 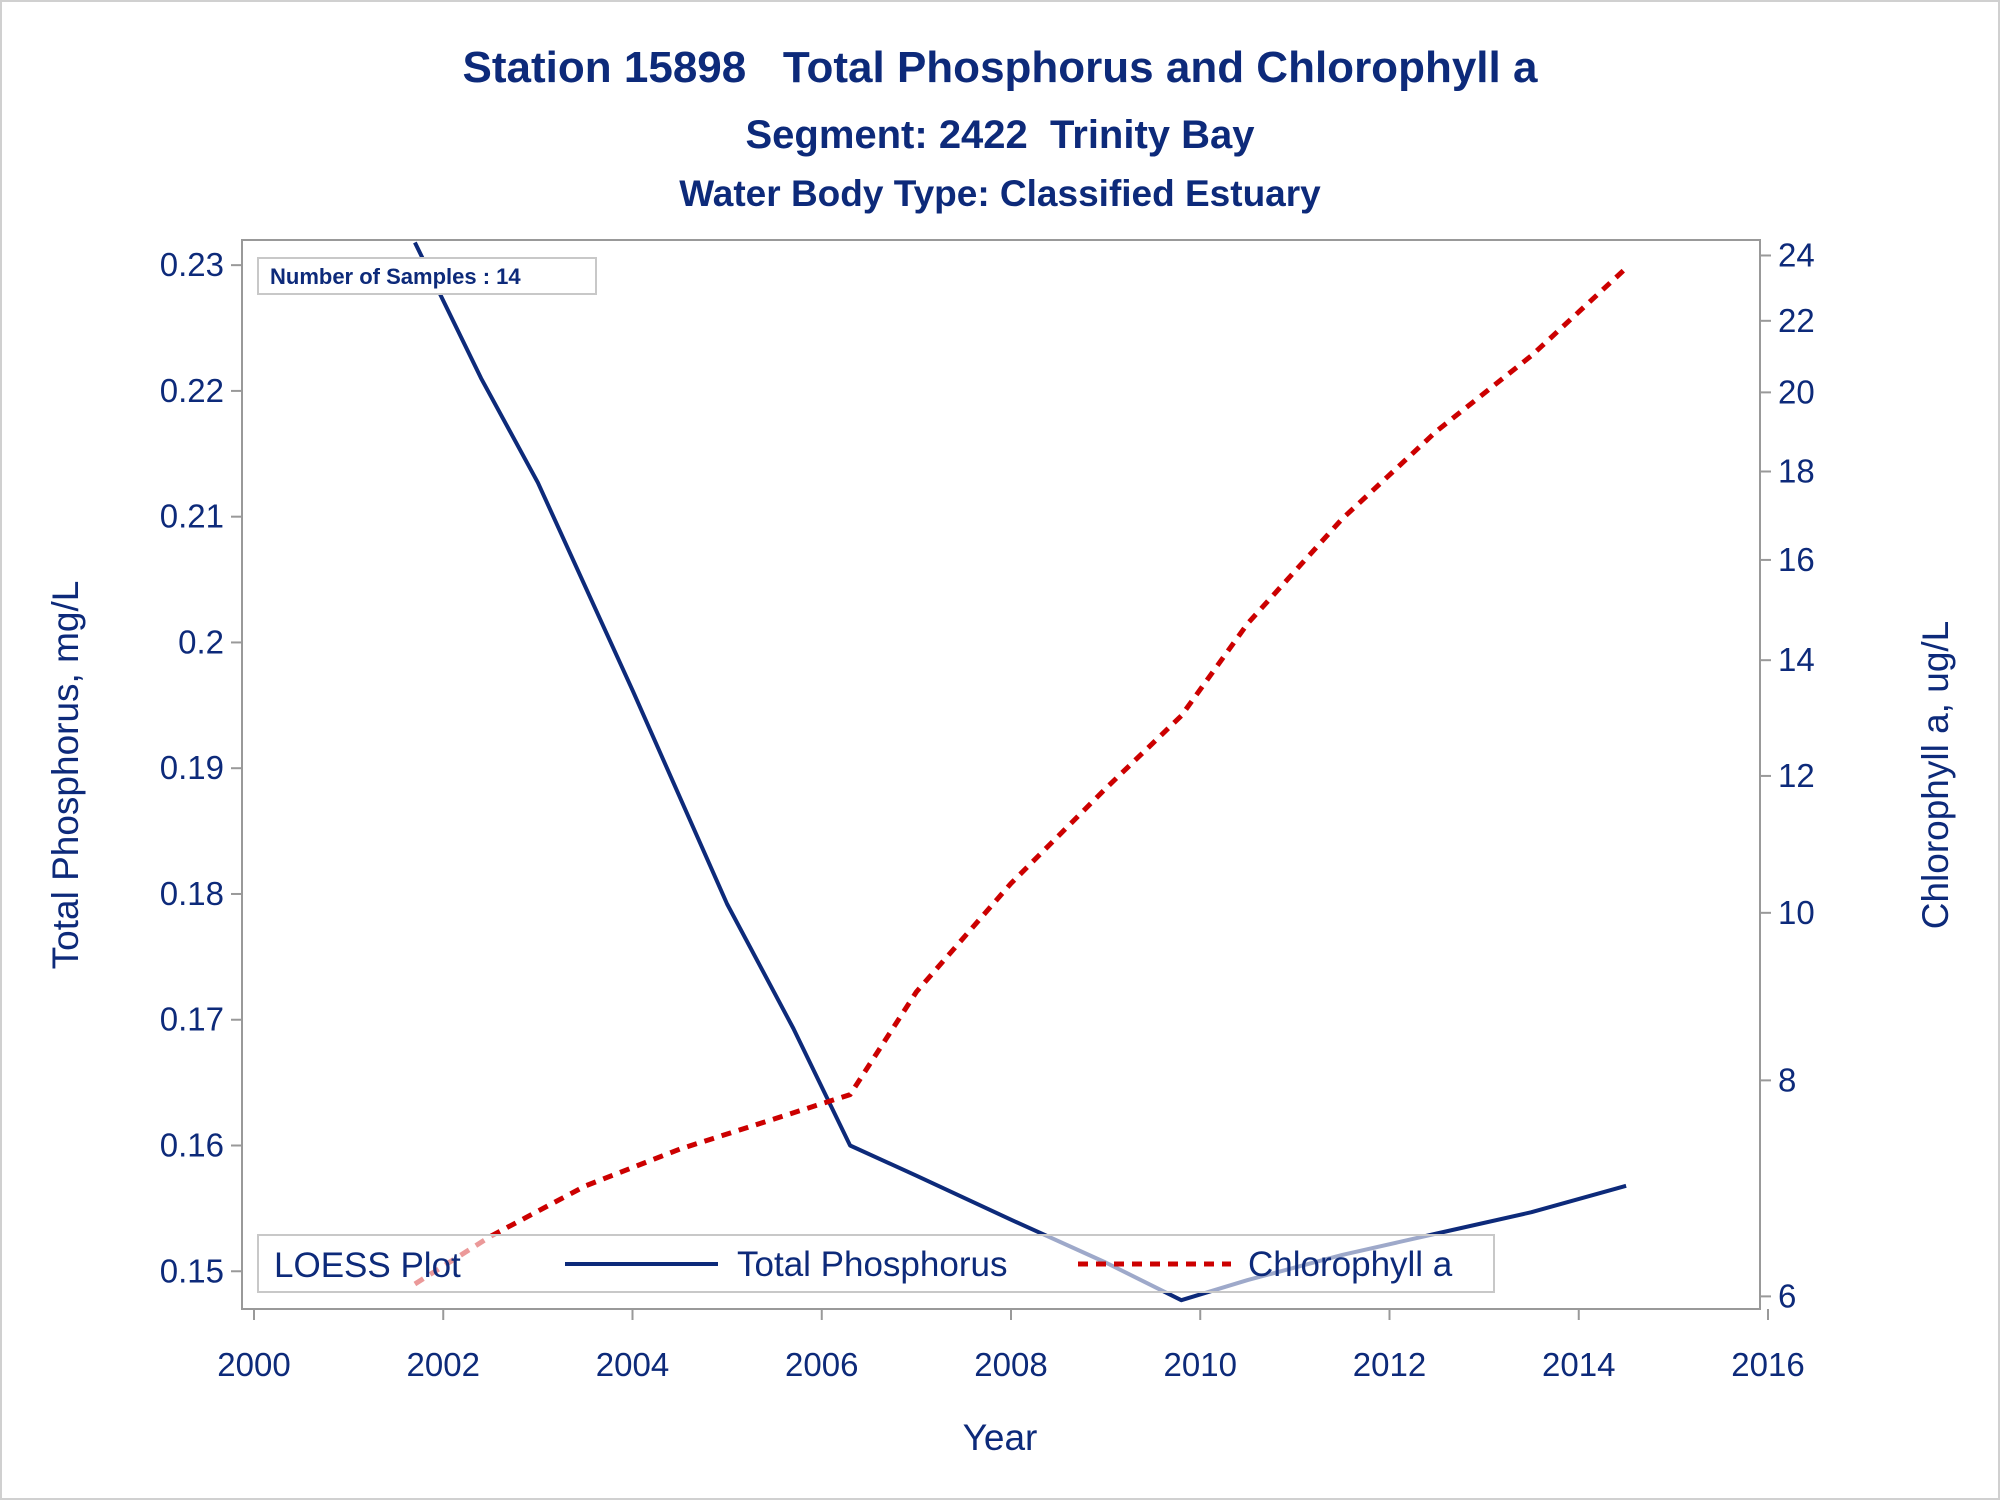 What do you see at coordinates (872, 1264) in the screenshot?
I see `legend-item-phosphorus: Total Phosphorus` at bounding box center [872, 1264].